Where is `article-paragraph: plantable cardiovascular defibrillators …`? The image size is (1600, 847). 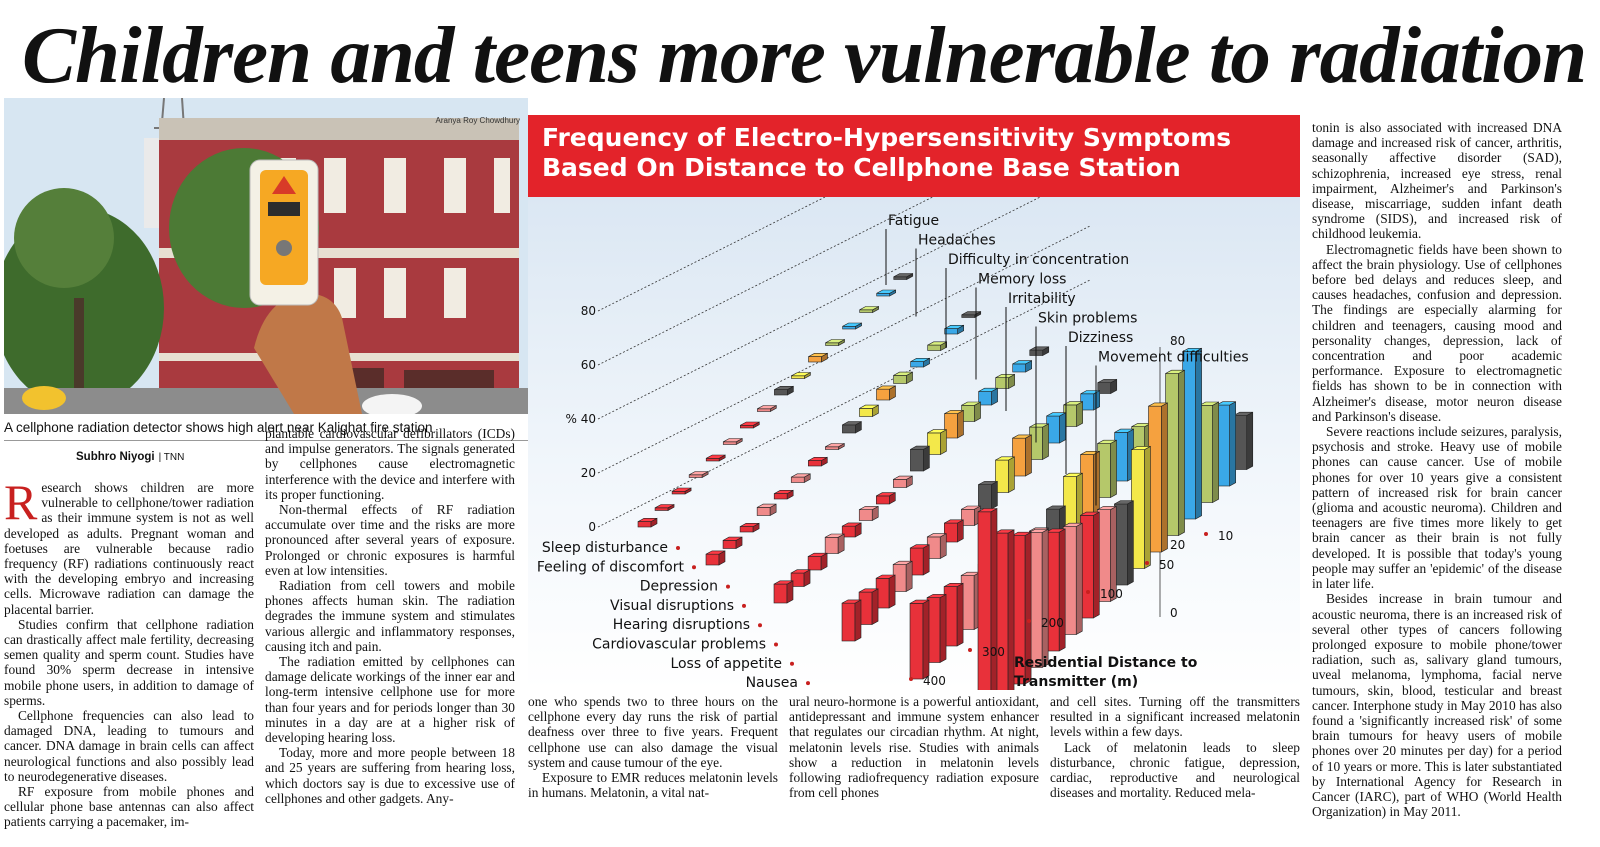
article-paragraph: plantable cardiovascular defibrillators … is located at coordinates (390, 464).